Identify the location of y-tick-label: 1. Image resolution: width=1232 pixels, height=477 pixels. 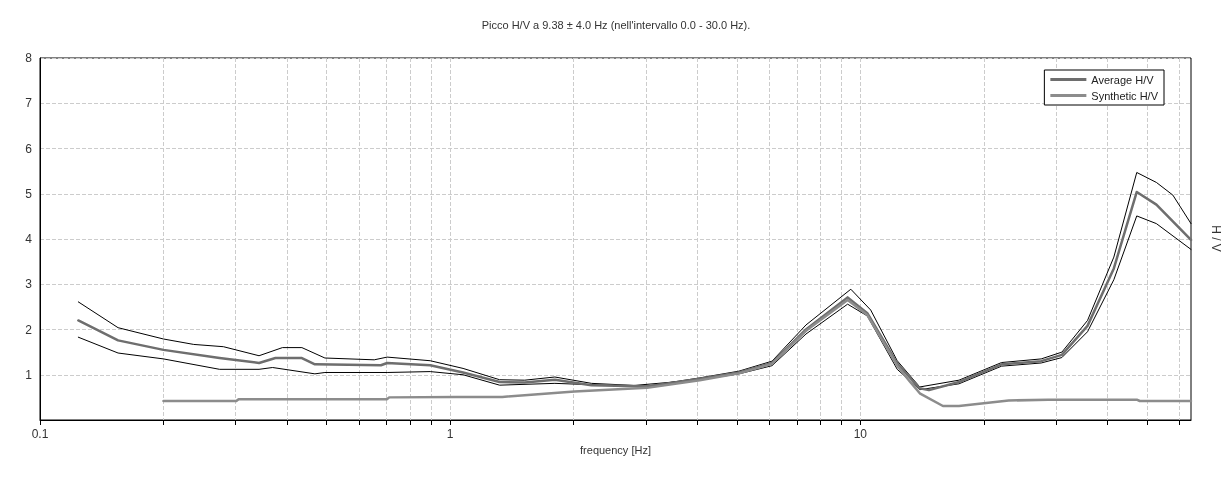
(29, 374).